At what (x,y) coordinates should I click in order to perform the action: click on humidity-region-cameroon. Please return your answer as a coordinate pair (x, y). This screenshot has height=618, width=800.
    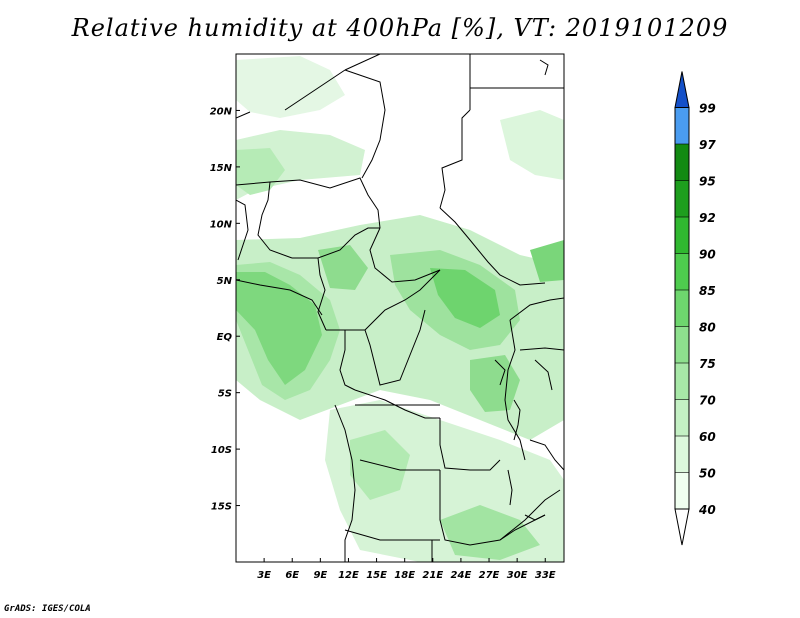
    Looking at the image, I should click on (343, 267).